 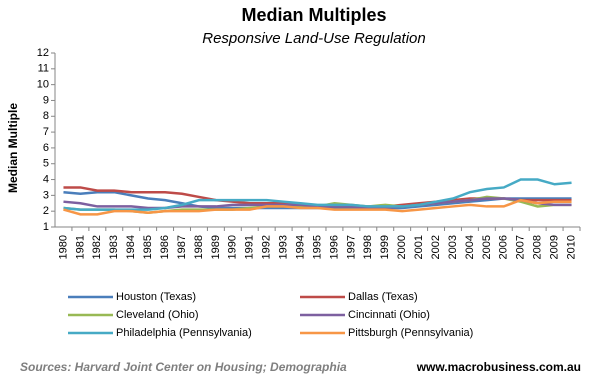 I want to click on x-tick-label: 1998, so click(x=368, y=247).